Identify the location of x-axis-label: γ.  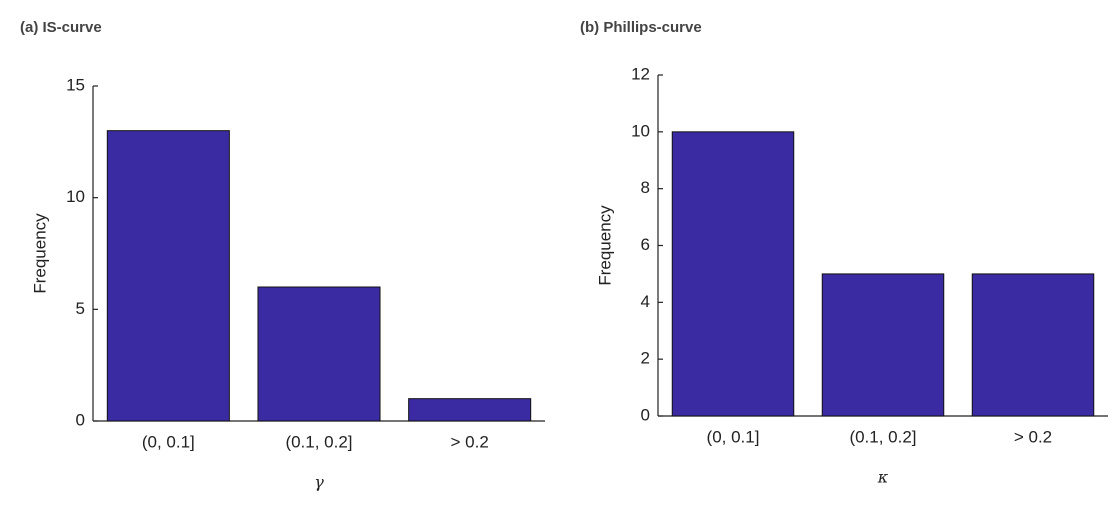
(319, 482).